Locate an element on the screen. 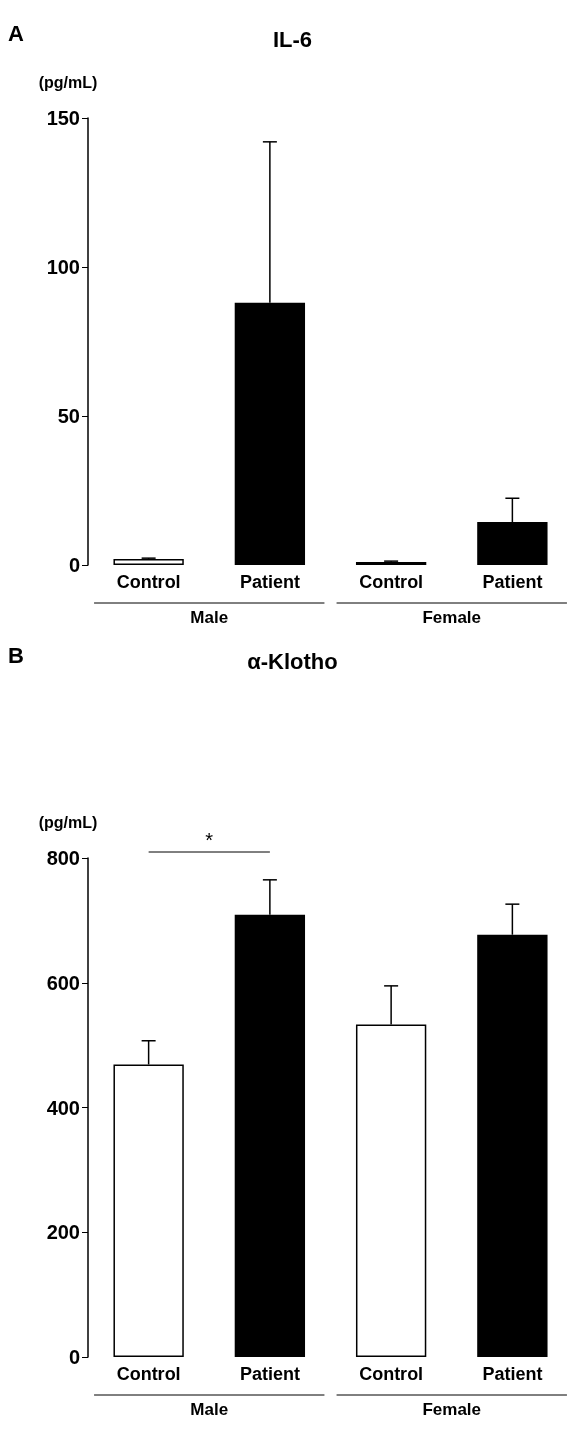 This screenshot has height=1434, width=585. y-tick-label: 200 is located at coordinates (63, 1232).